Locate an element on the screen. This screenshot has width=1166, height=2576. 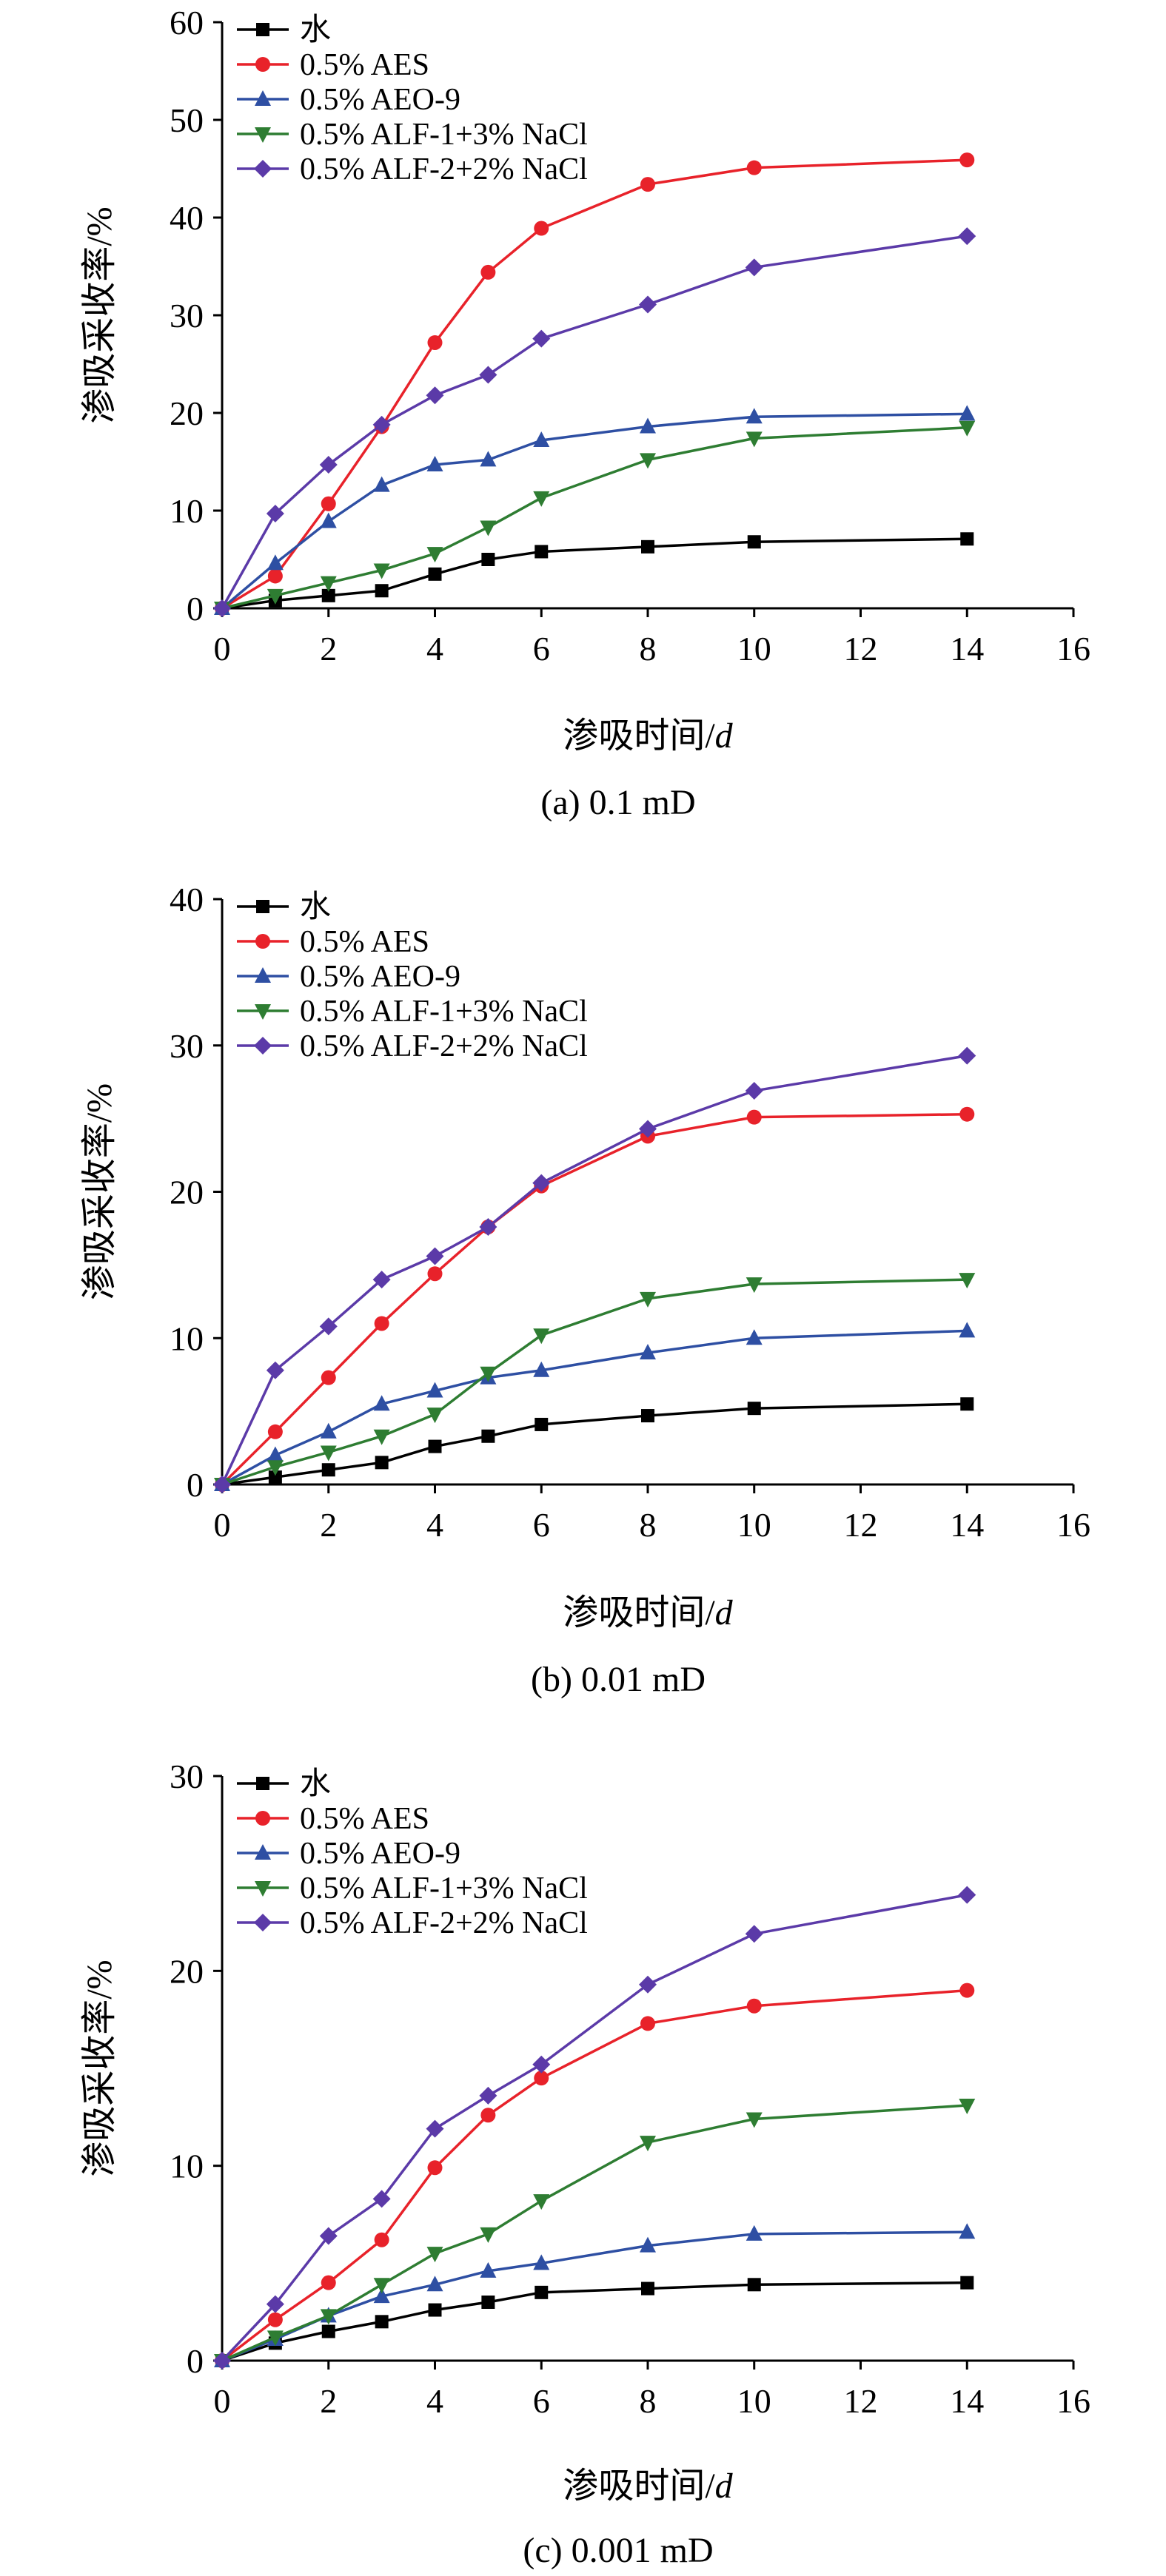
panel-caption: (c) 0.001 mD is located at coordinates (618, 2550).